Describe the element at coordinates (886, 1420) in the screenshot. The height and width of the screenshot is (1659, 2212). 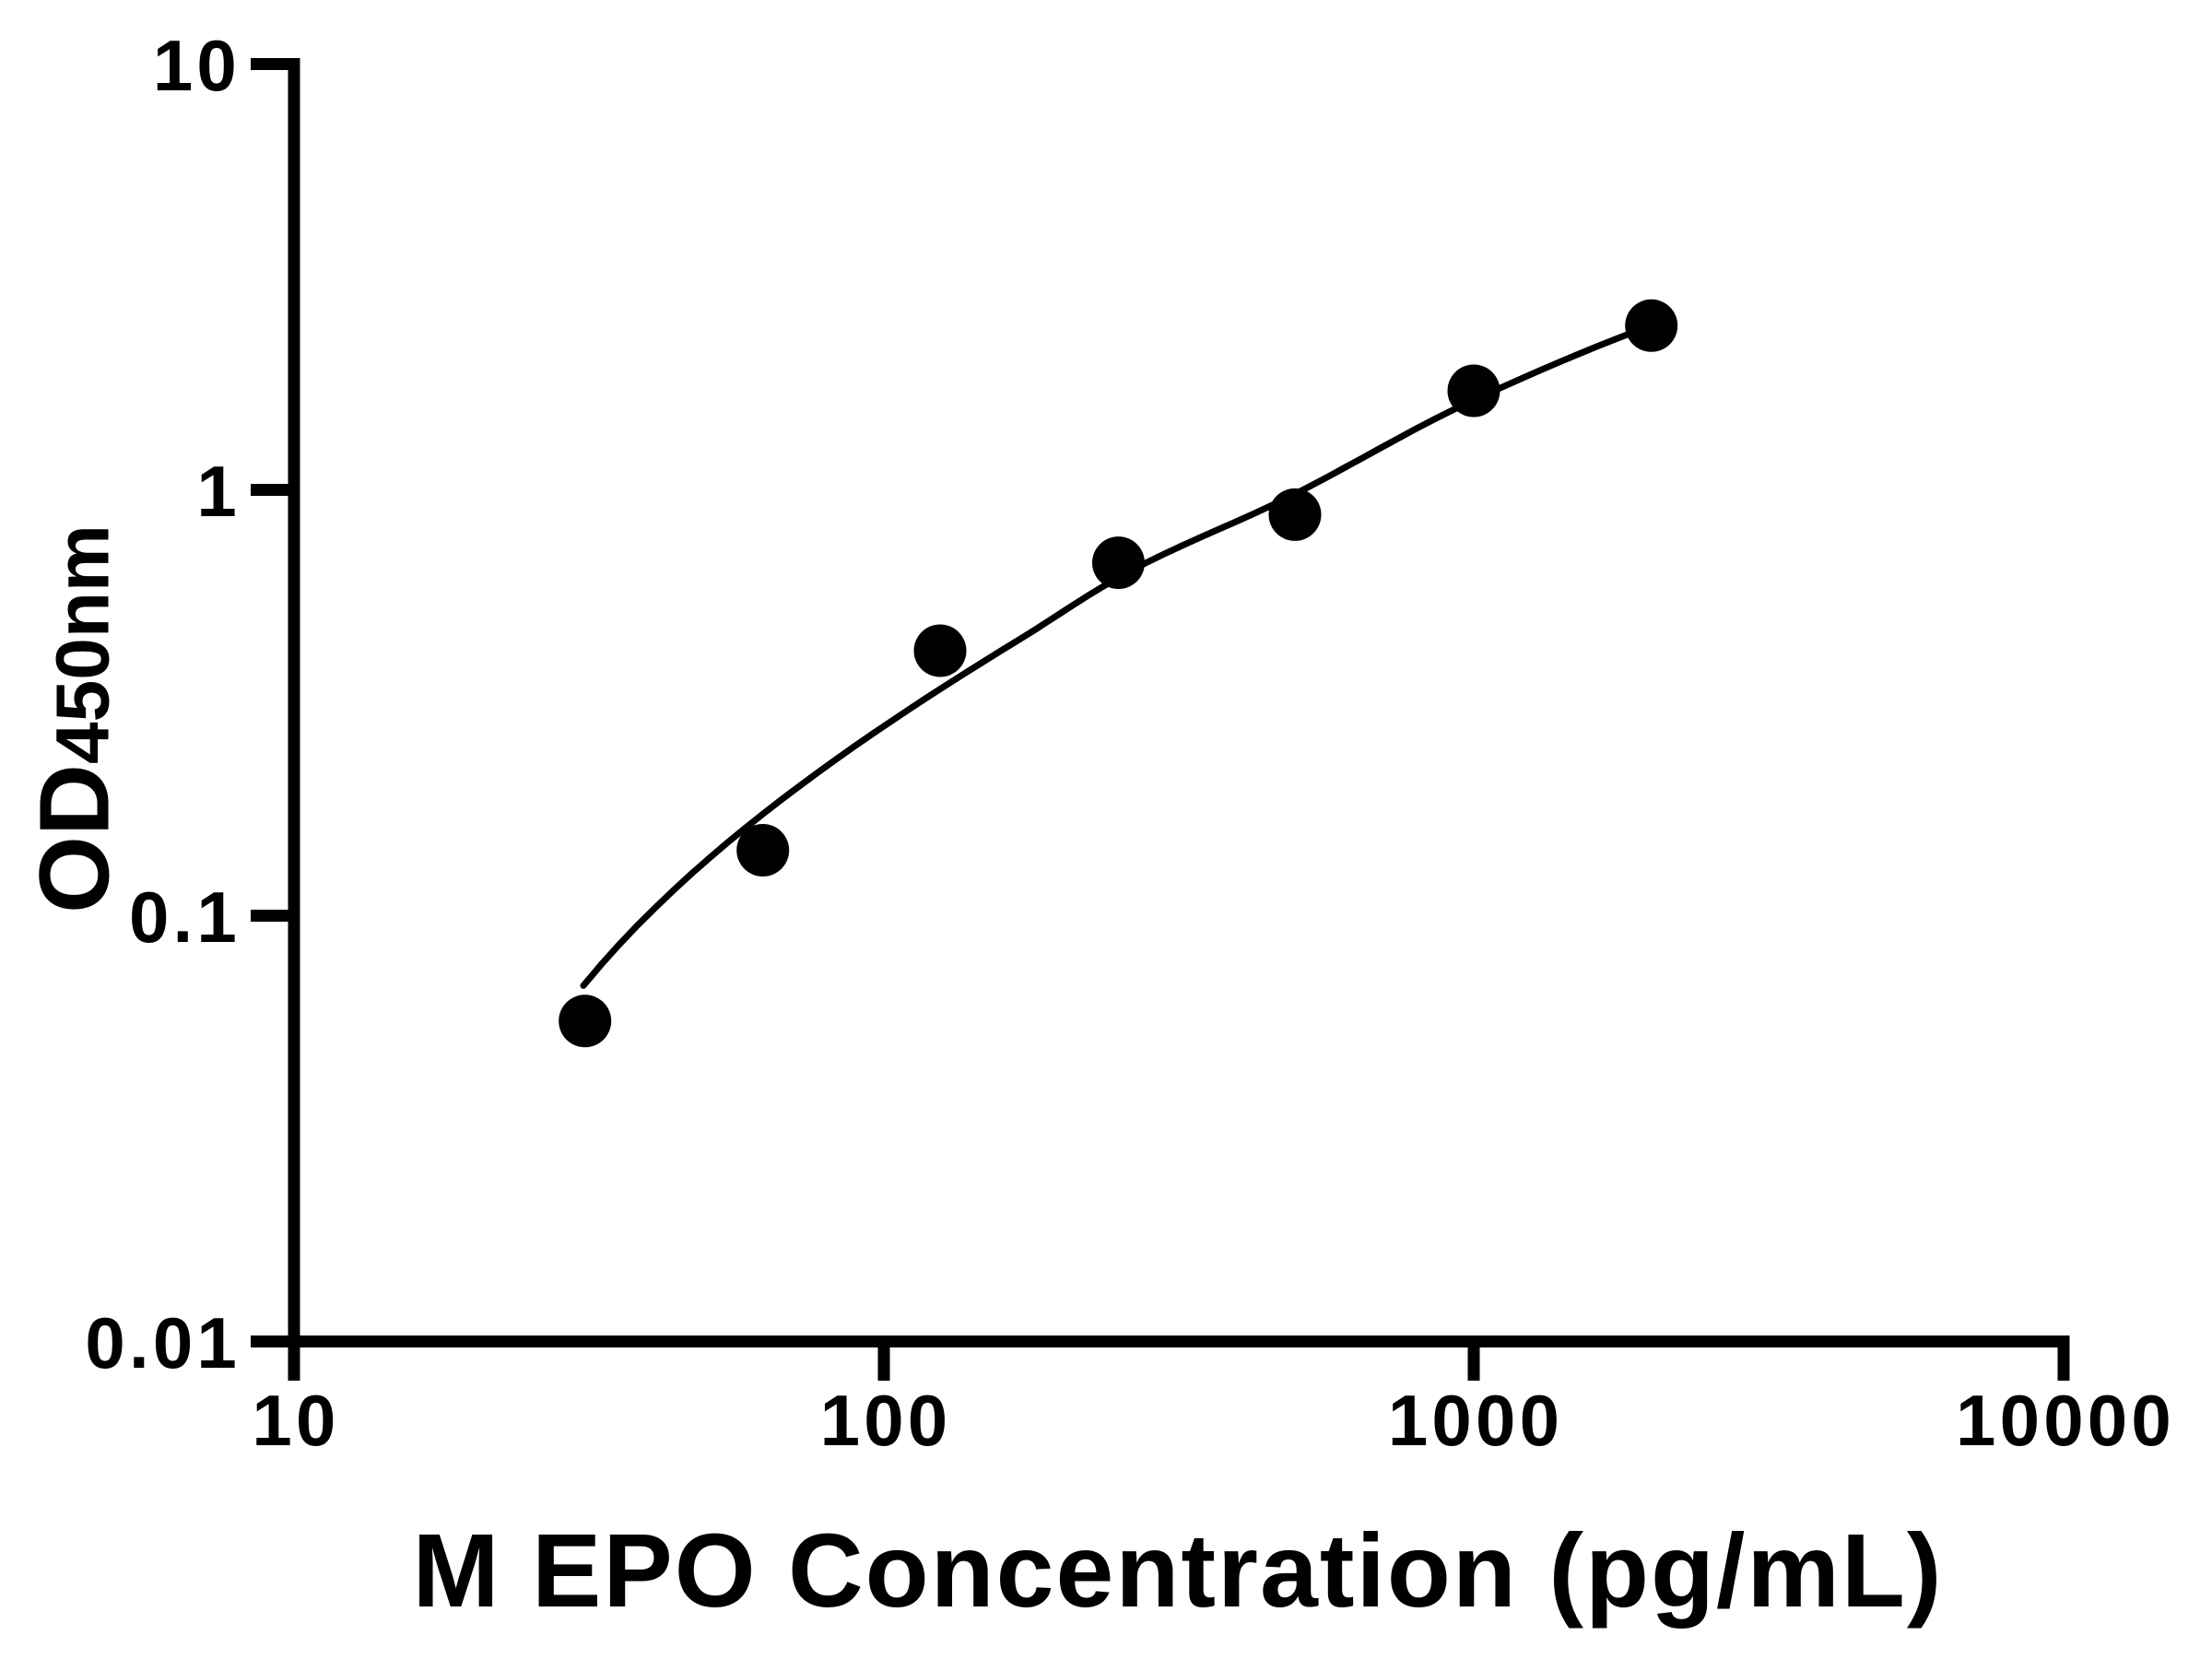
I see `svg-text: 100` at that location.